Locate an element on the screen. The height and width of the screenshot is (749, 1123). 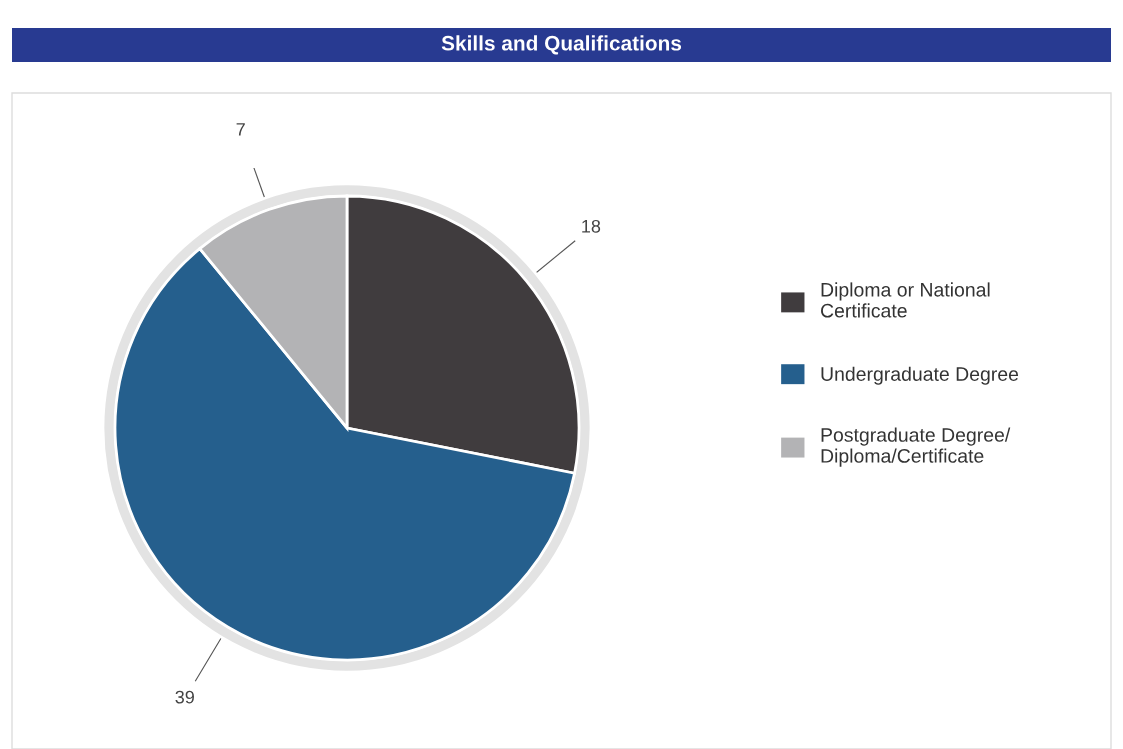
chart-title: Skills and Qualifications is located at coordinates (561, 45).